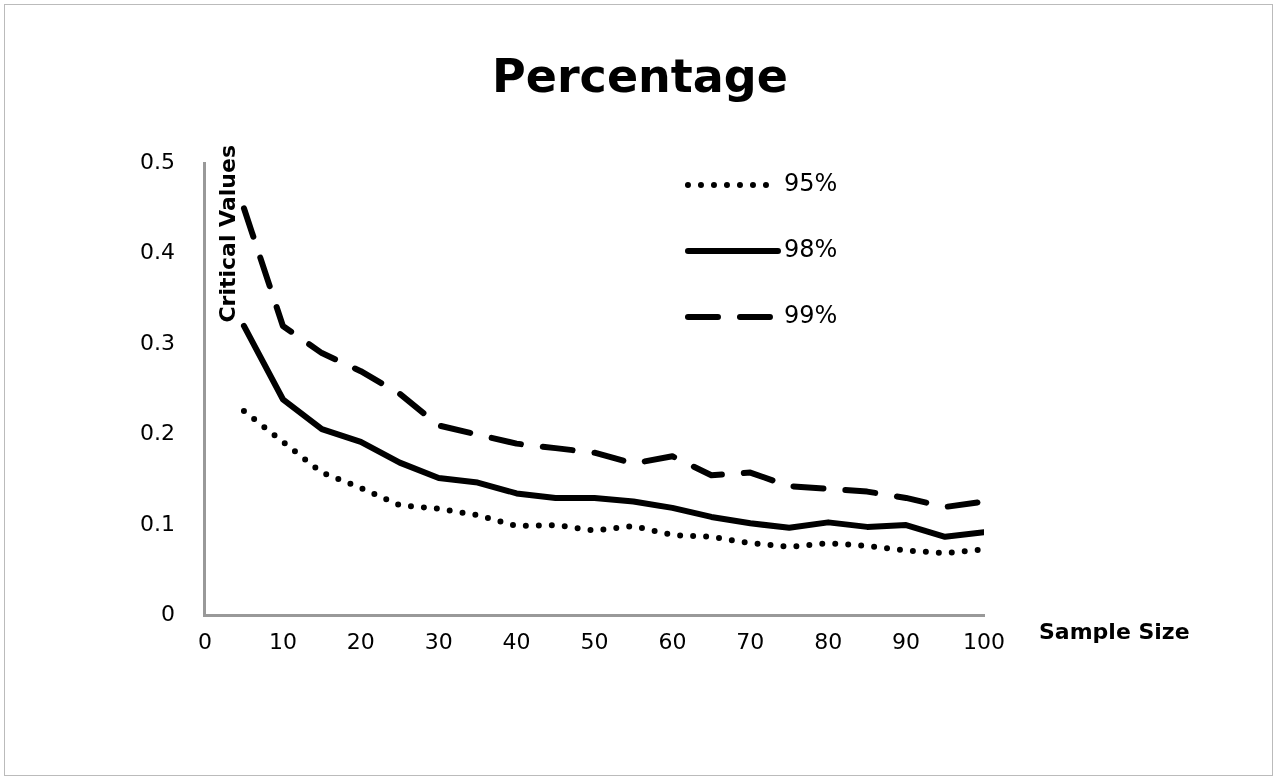  What do you see at coordinates (810, 183) in the screenshot?
I see `legend-label: 95%` at bounding box center [810, 183].